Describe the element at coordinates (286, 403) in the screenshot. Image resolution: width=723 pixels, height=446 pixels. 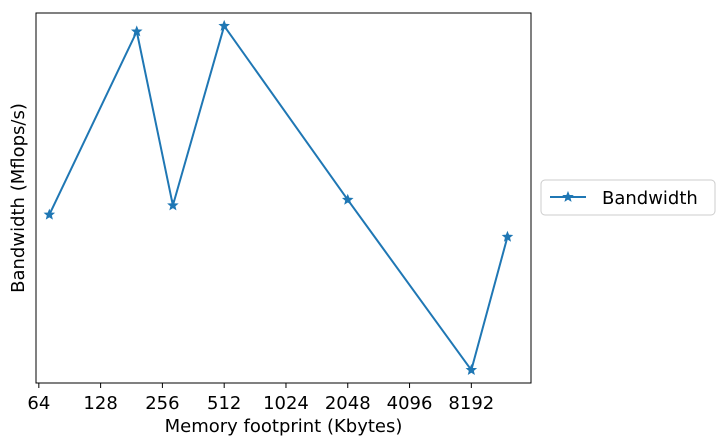
I see `x-tick-label: 1024` at that location.